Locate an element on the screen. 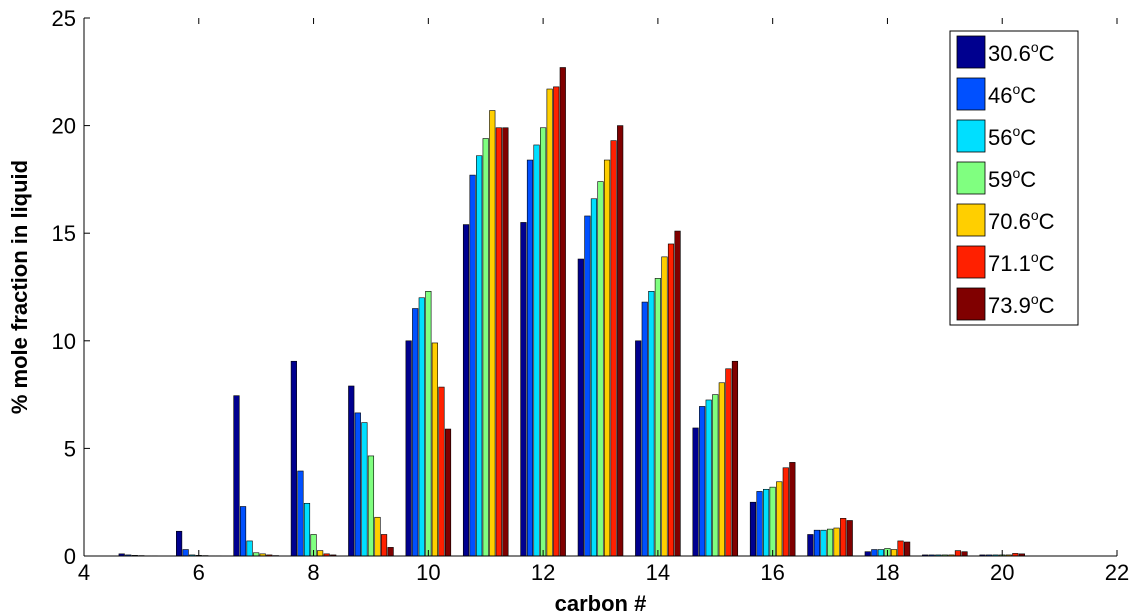 The image size is (1143, 615). bar-c6-s1 is located at coordinates (185, 553).